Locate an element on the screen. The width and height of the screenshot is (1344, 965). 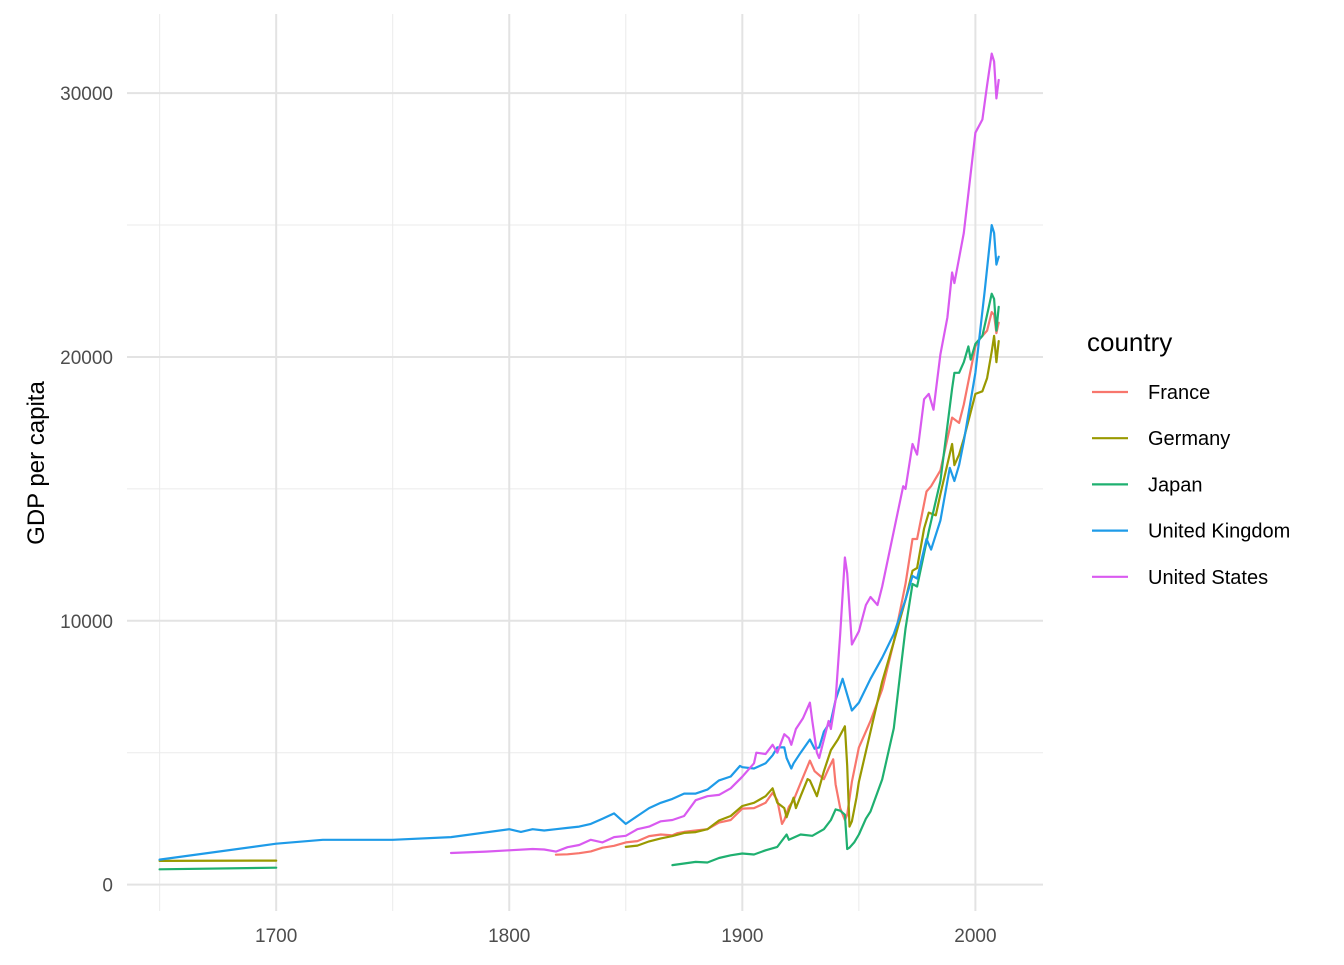
y-tick-label: 10000 is located at coordinates (86, 622).